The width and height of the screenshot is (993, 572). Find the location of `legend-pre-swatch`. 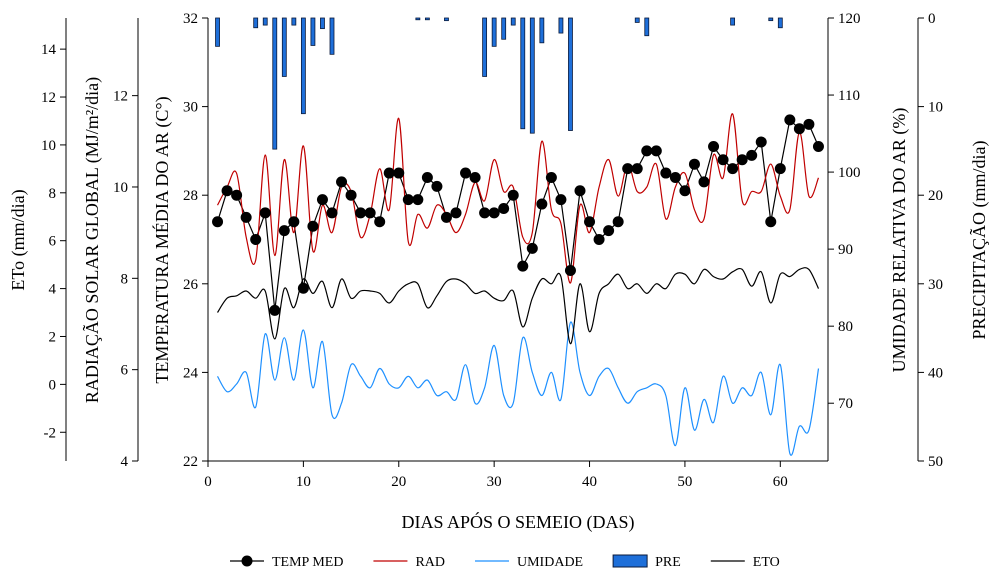

legend-pre-swatch is located at coordinates (630, 561).